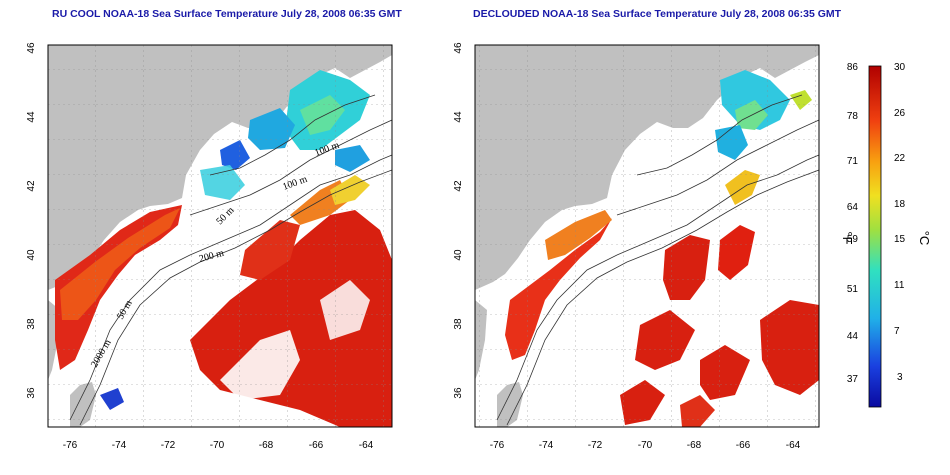 The image size is (950, 475). Describe the element at coordinates (853, 336) in the screenshot. I see `fahrenheit-tick: 44` at that location.